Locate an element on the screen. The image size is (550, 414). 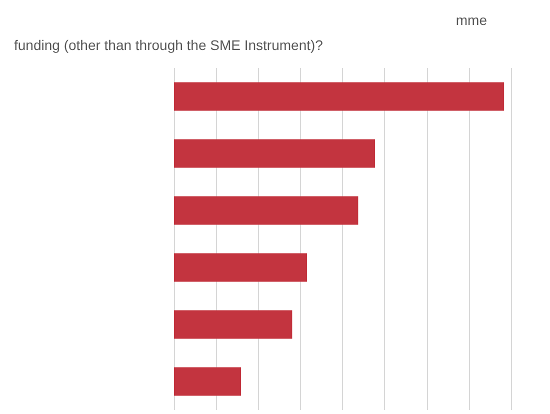
chart-subtitle: funding (other than through the SME Instrument)? is located at coordinates (169, 45).